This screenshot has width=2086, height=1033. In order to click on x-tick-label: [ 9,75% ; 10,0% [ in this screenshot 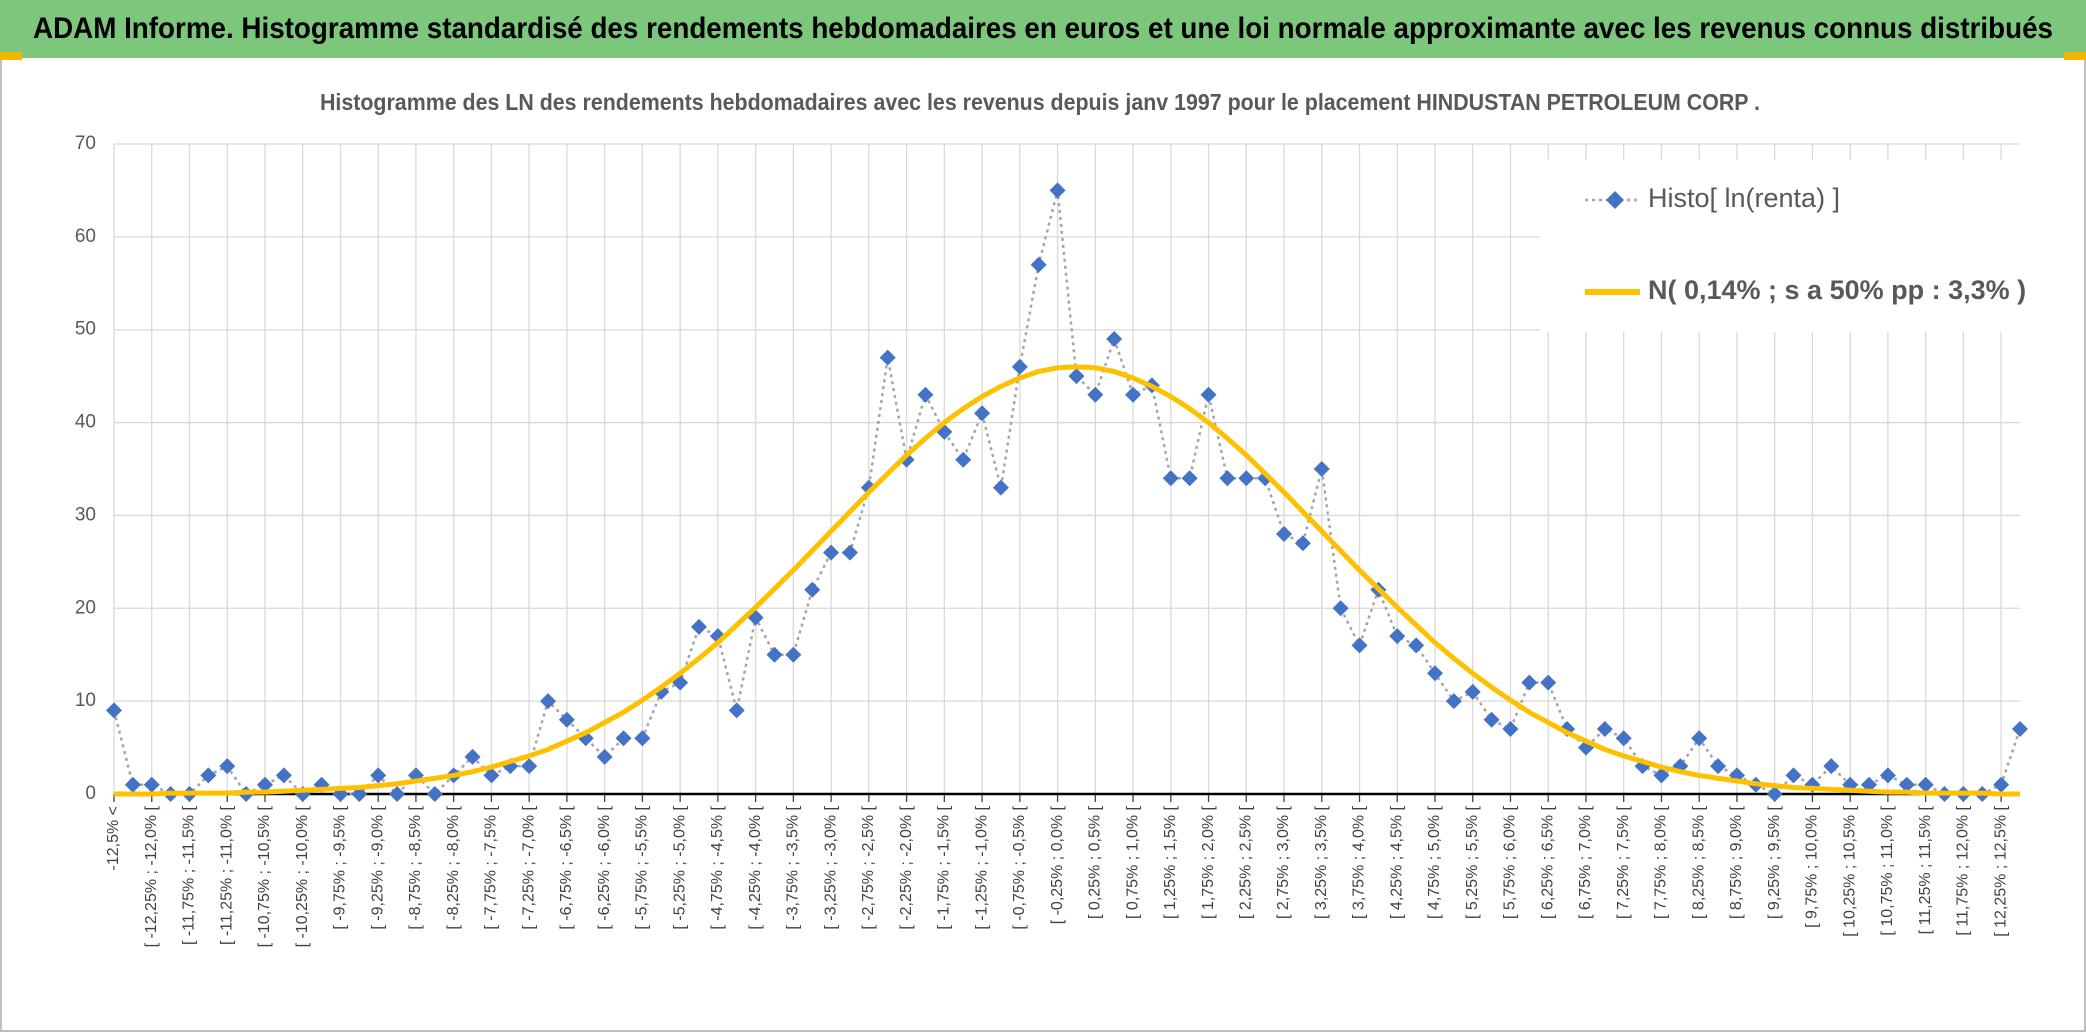, I will do `click(1812, 866)`.